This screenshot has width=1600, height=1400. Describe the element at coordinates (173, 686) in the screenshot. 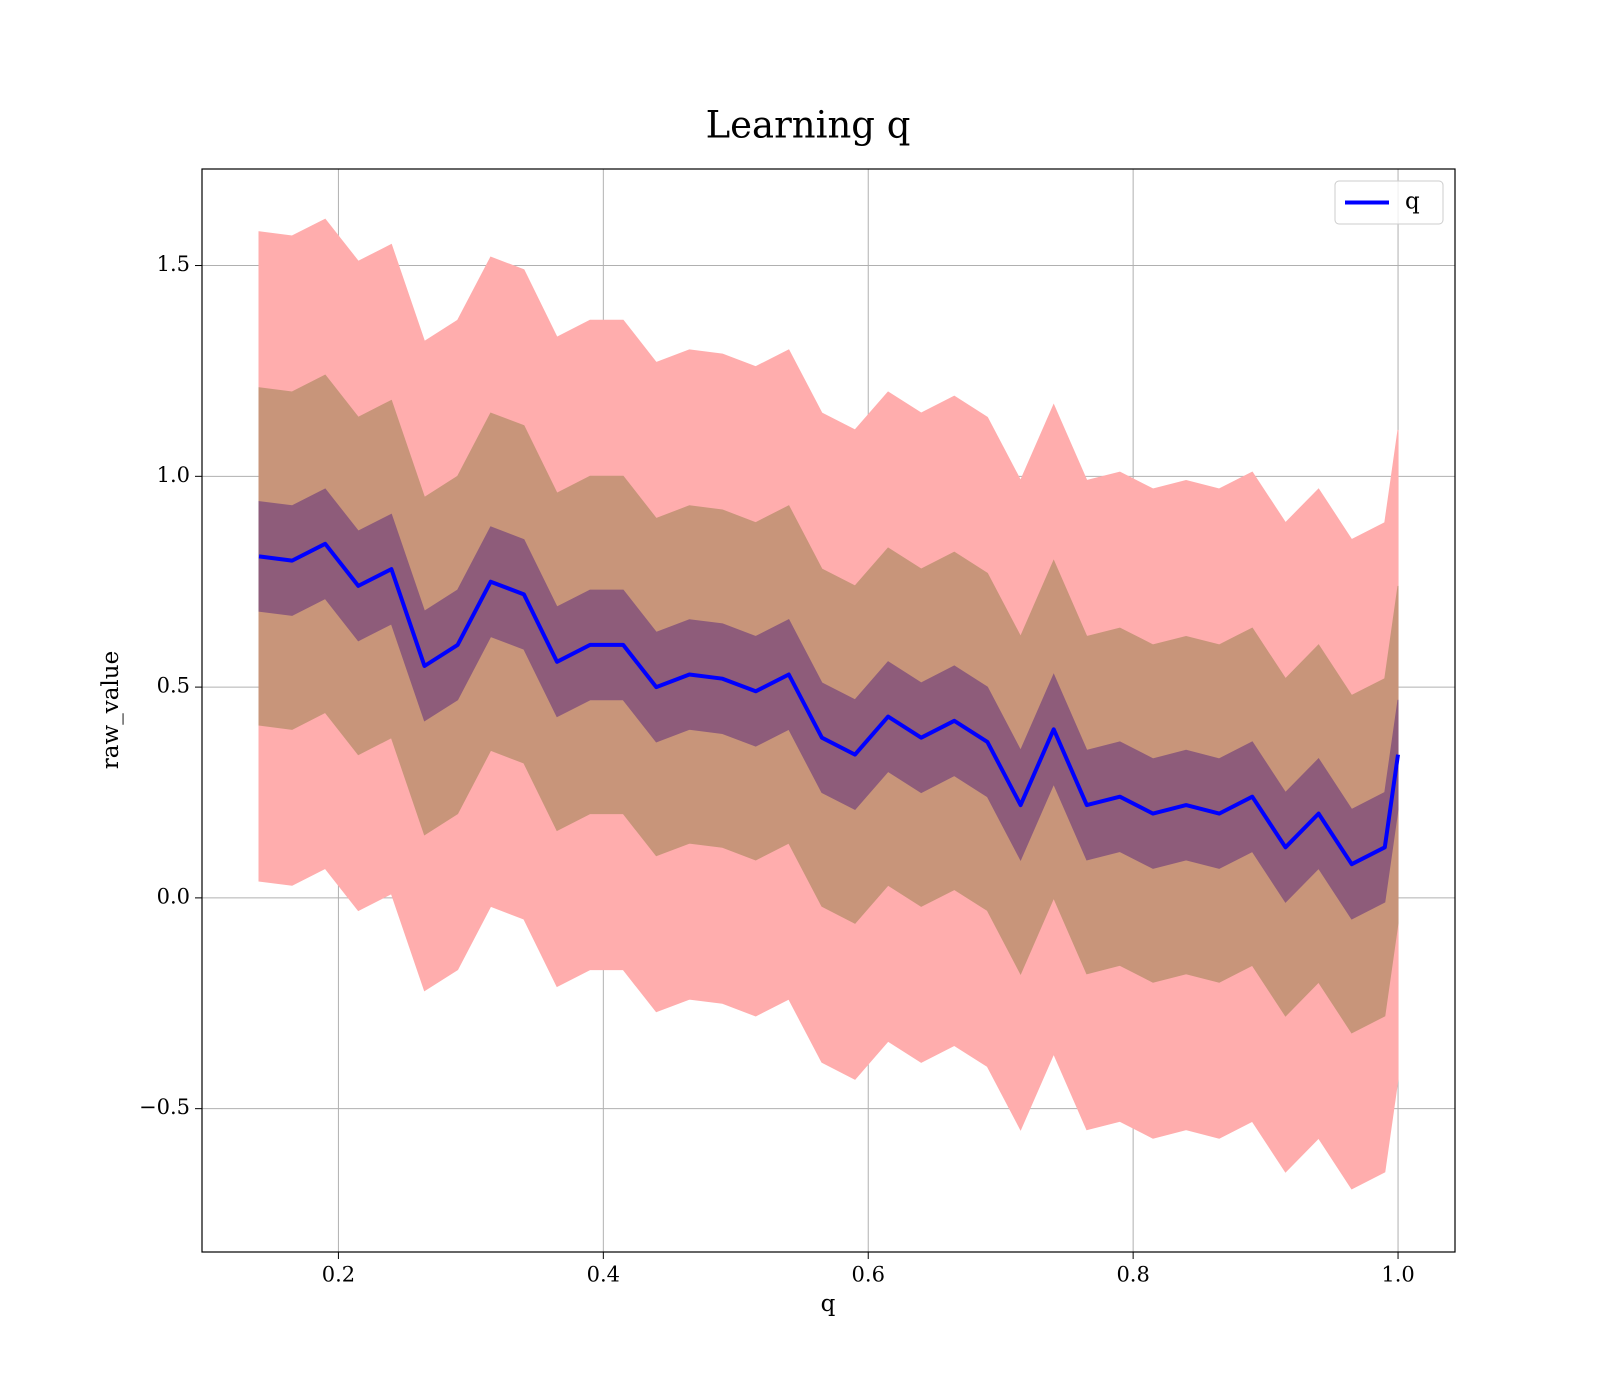

I see `y-tick-label: 0.5` at that location.